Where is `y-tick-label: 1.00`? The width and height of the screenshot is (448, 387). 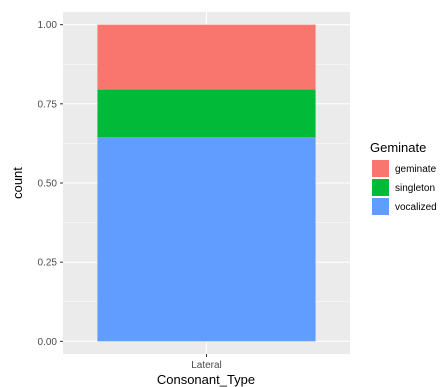
y-tick-label: 1.00 is located at coordinates (48, 25).